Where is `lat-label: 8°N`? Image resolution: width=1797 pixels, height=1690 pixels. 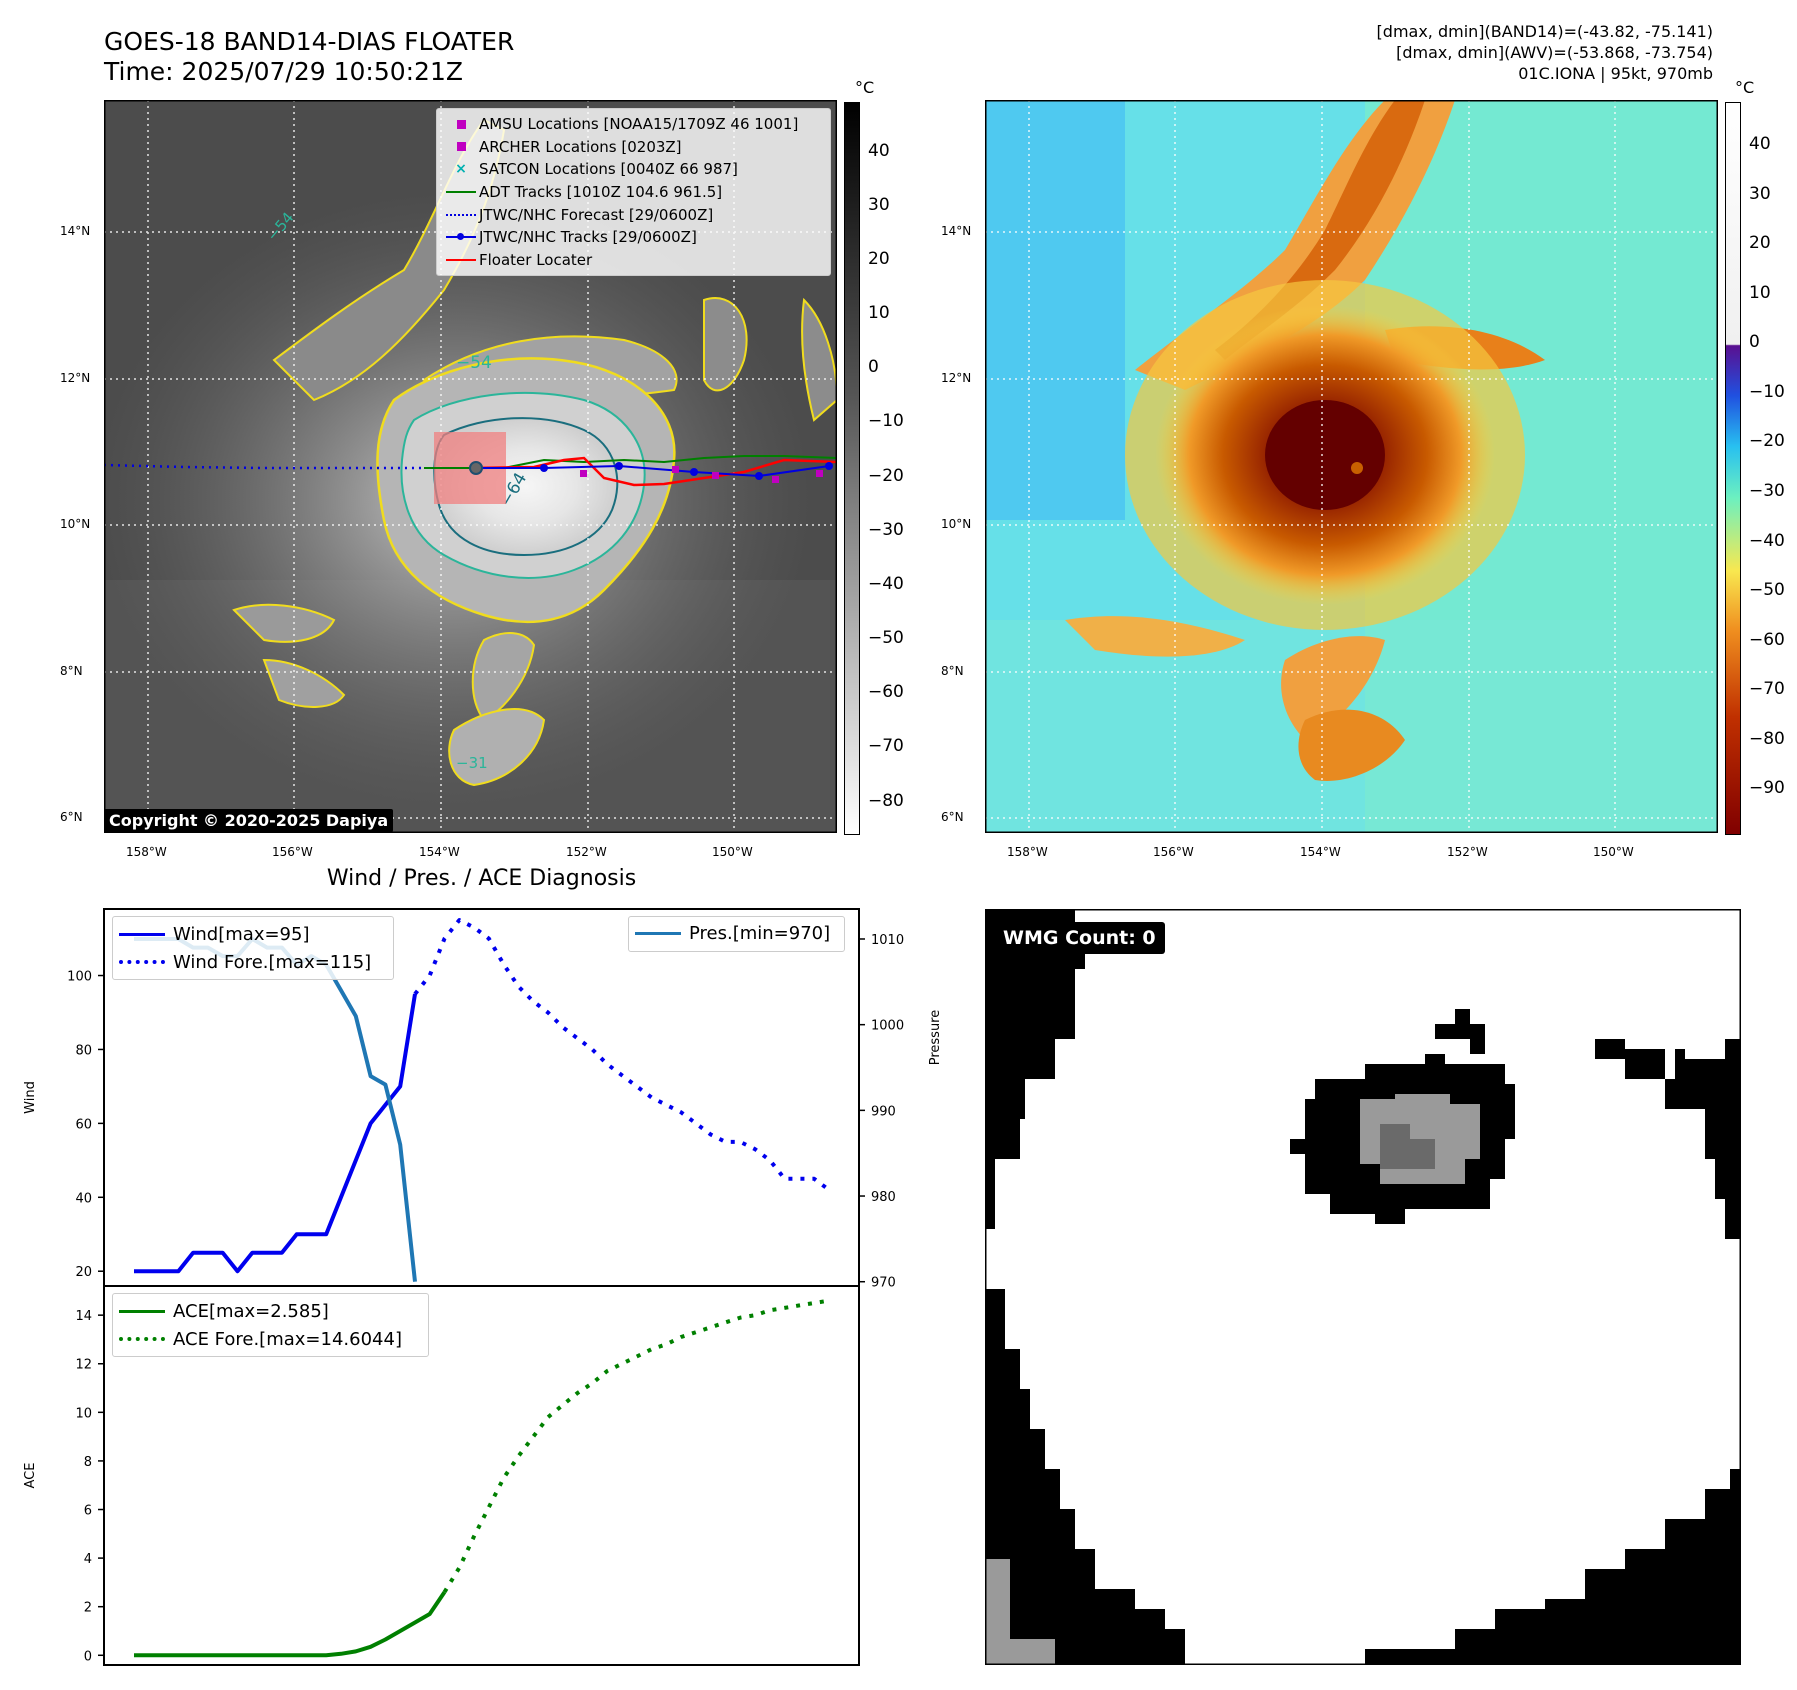
lat-label: 8°N is located at coordinates (71, 671).